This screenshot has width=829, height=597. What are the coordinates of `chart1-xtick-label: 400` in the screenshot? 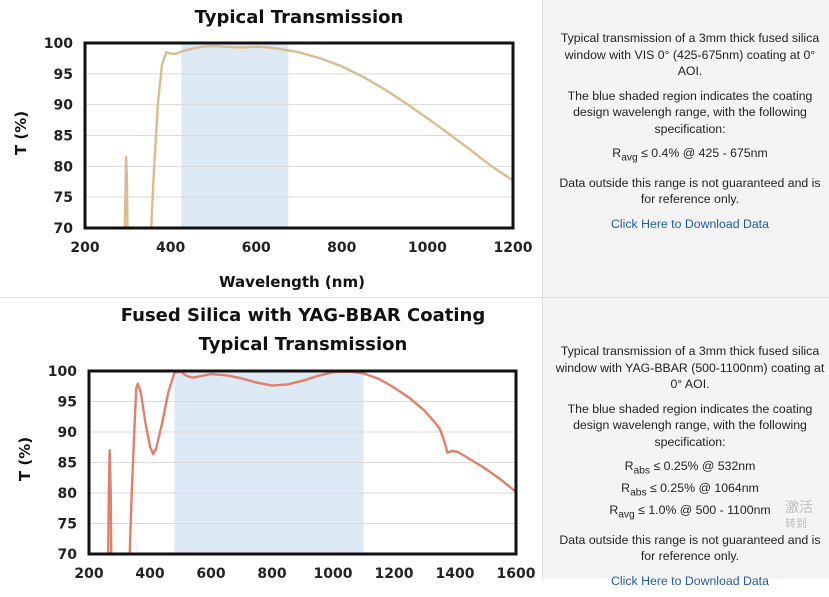 It's located at (170, 248).